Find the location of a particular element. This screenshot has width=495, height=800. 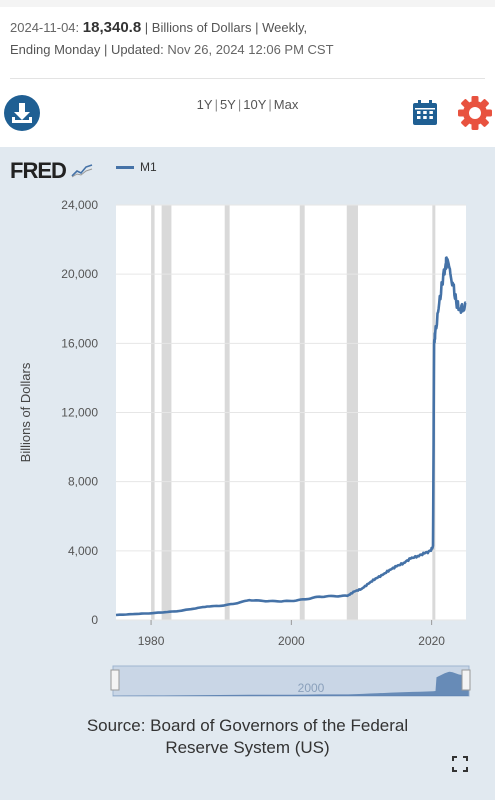

fred-logo-chart-icon is located at coordinates (82, 171).